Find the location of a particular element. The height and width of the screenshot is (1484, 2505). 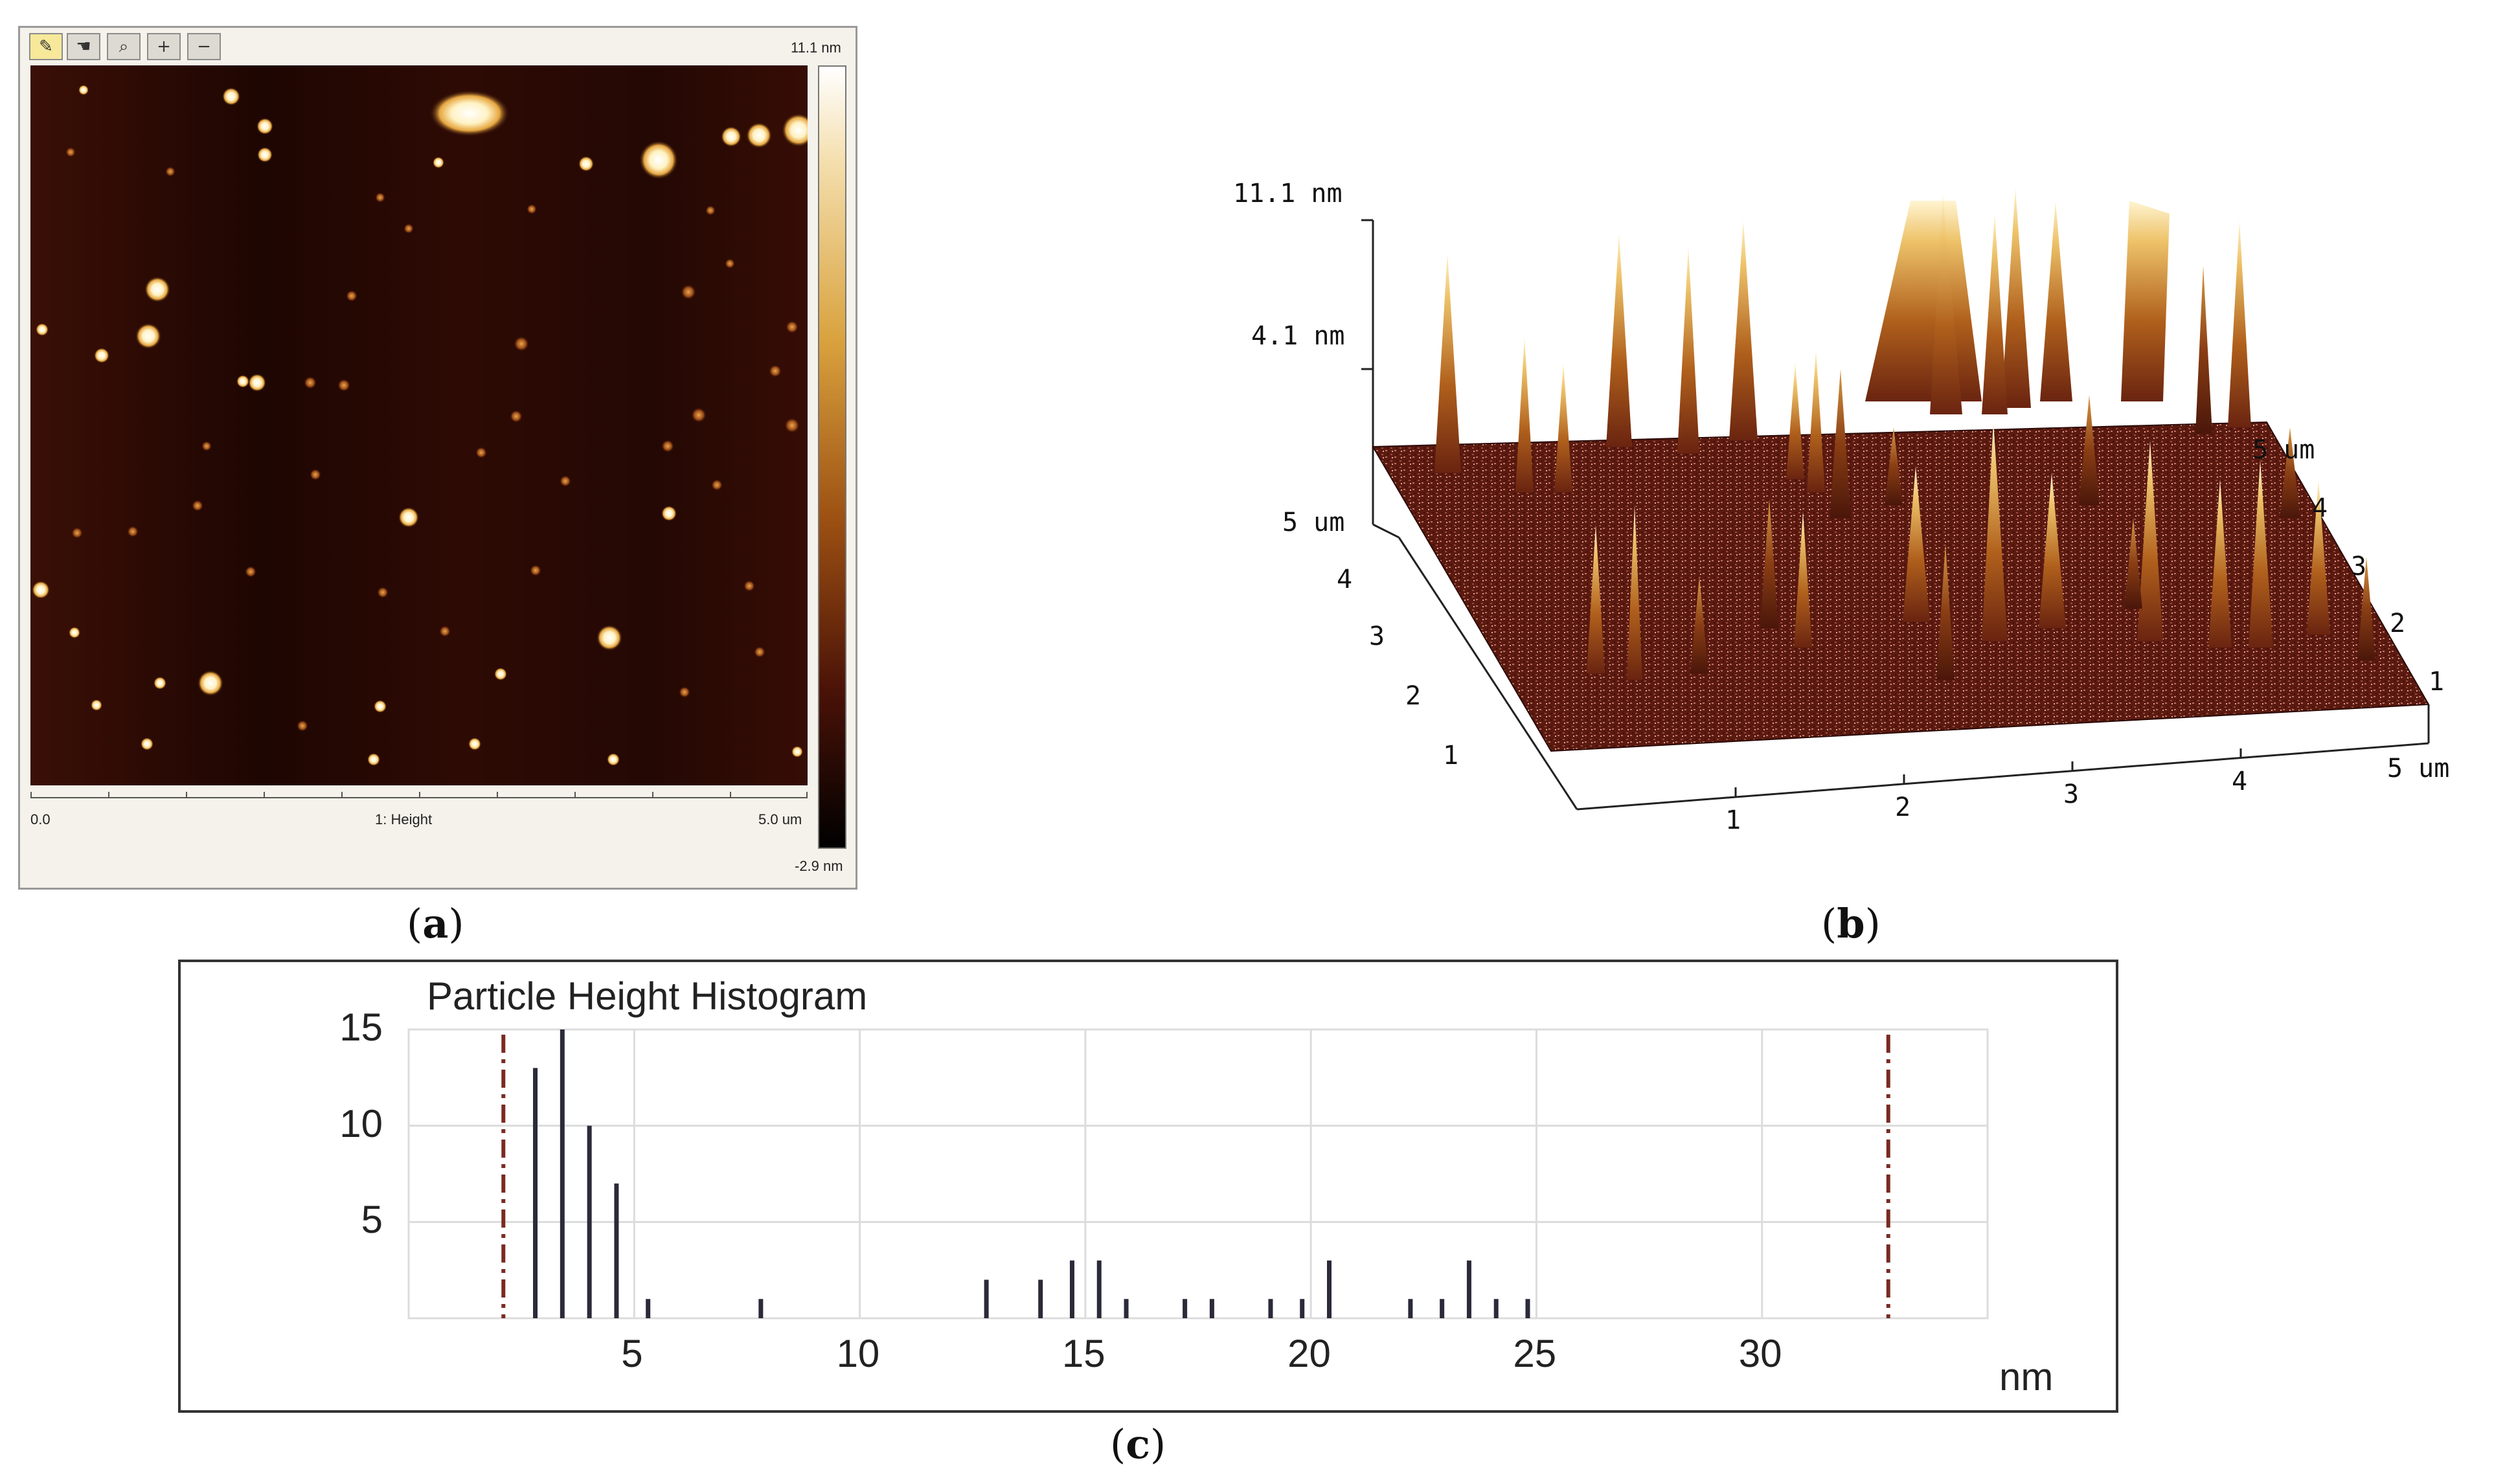

y-tick-label: 15 is located at coordinates (361, 1027).